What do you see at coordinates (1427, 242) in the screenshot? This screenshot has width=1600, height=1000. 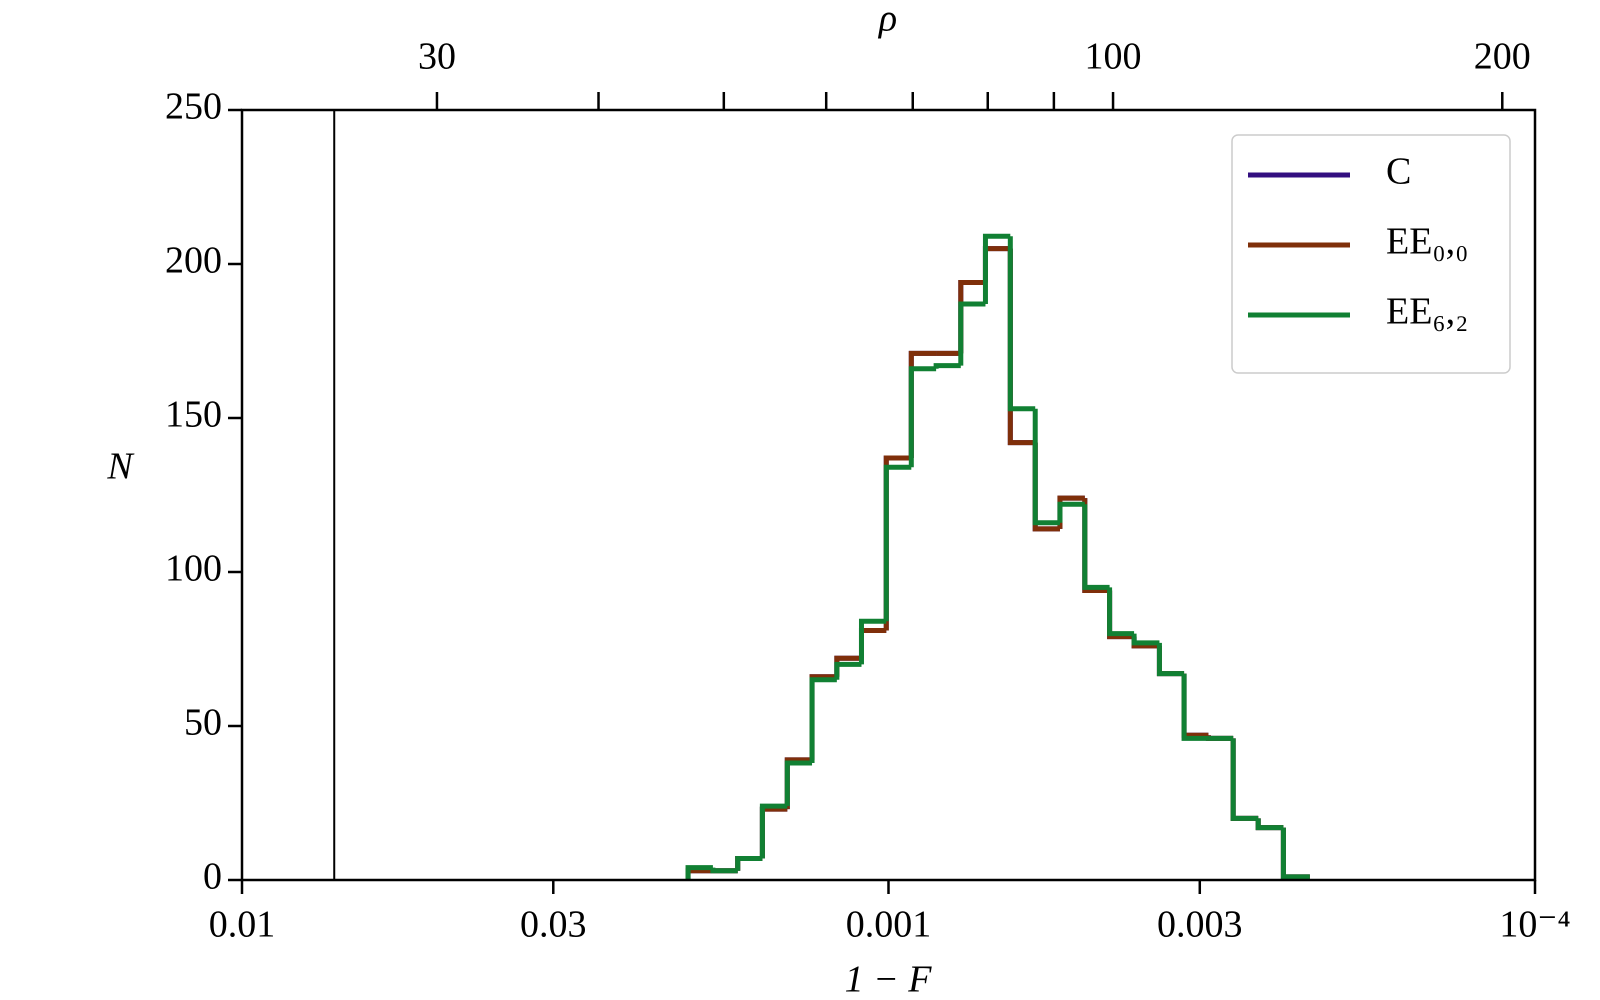 I see `legend-label: EE₀,₀` at bounding box center [1427, 242].